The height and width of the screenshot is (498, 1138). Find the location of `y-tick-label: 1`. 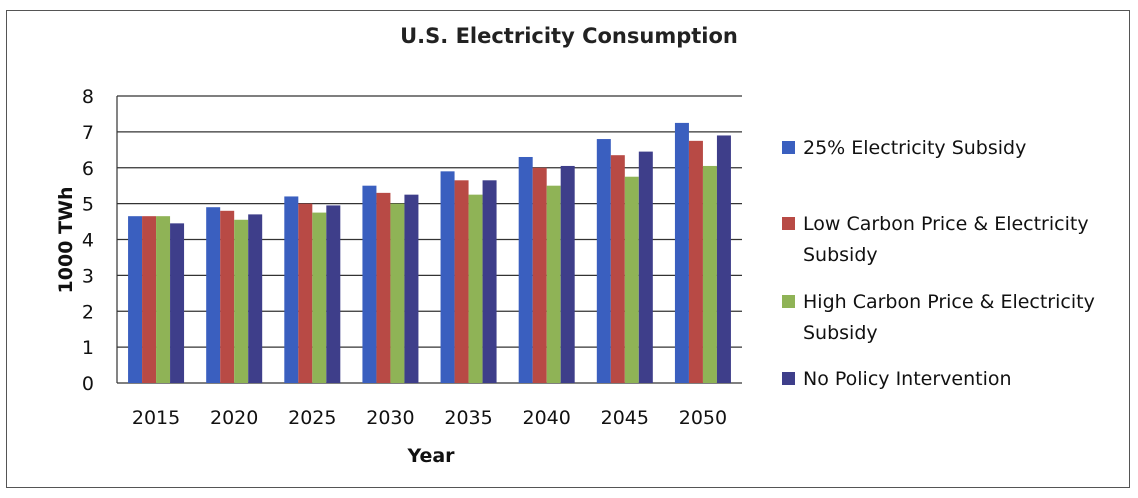

y-tick-label: 1 is located at coordinates (88, 348).